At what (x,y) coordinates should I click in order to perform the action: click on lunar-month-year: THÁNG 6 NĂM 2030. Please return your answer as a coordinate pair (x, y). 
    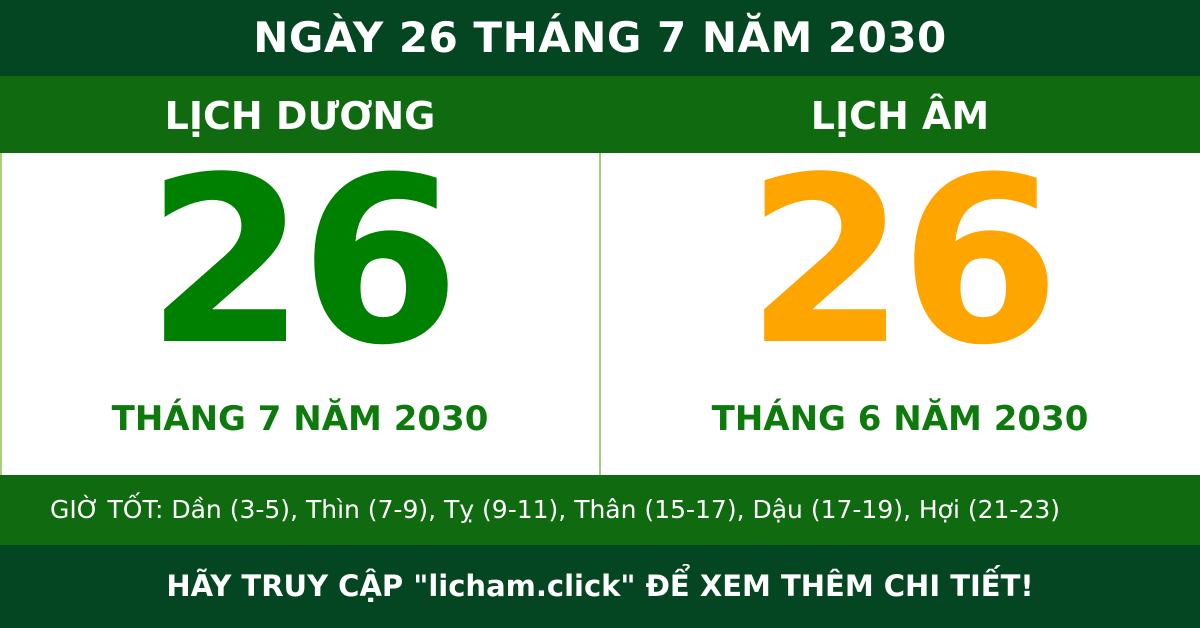
    Looking at the image, I should click on (900, 419).